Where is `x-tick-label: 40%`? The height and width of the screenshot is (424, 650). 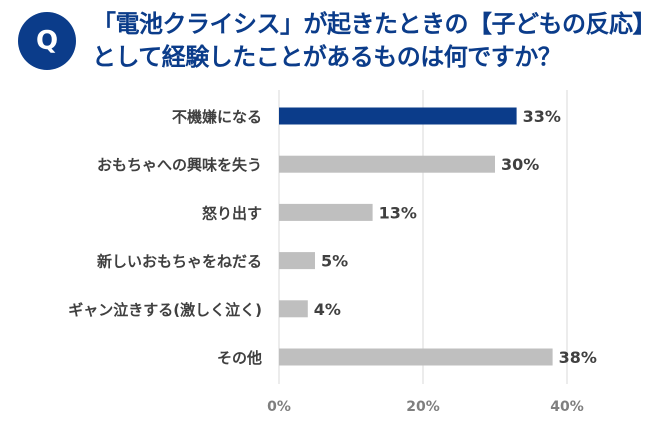
x-tick-label: 40% is located at coordinates (567, 407).